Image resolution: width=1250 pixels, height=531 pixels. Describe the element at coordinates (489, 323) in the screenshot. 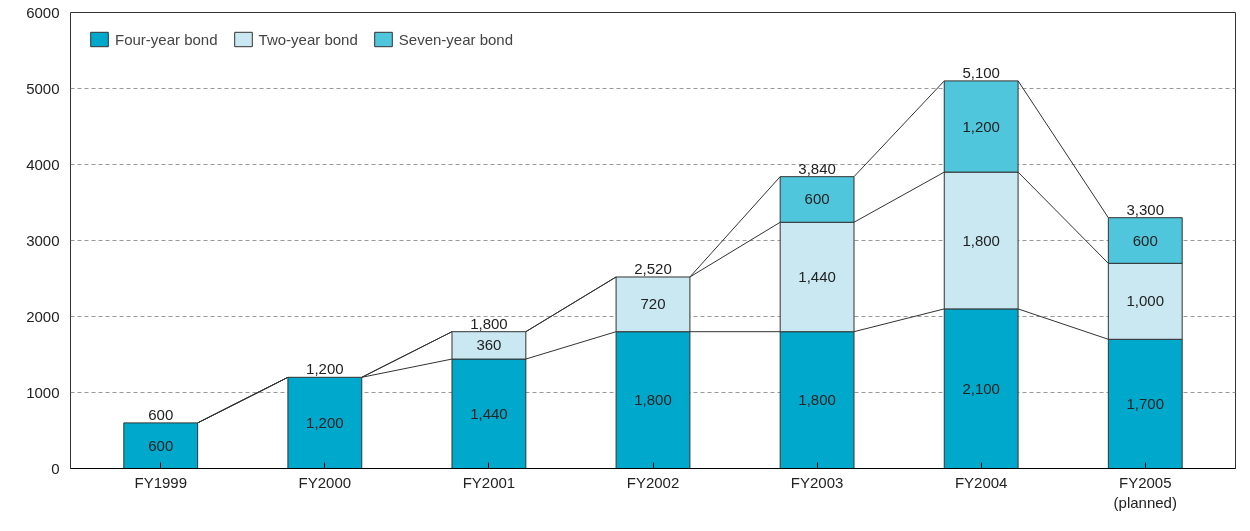

I see `total-label: 1,800` at that location.